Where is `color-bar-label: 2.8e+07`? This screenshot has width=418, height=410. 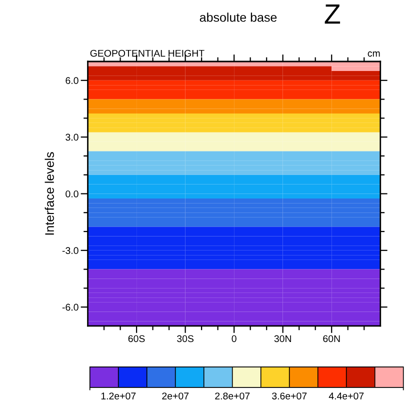 color-bar-label: 2.8e+07 is located at coordinates (232, 396).